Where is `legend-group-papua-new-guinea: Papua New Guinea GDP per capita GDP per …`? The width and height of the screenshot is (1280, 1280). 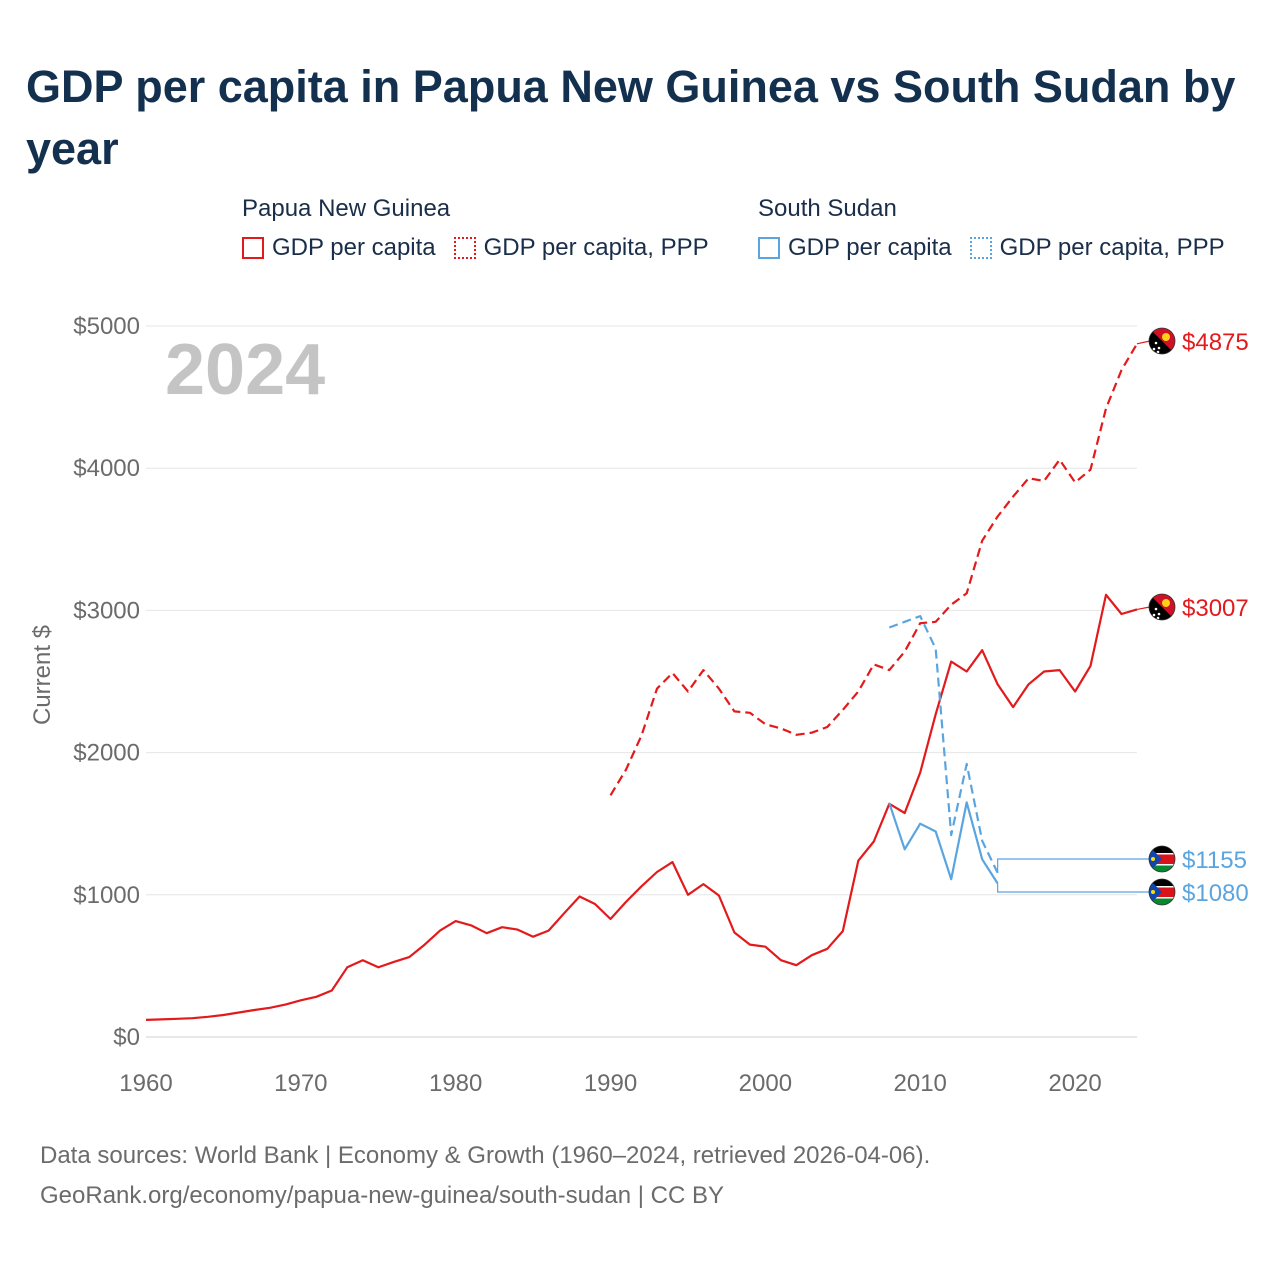
legend-group-papua-new-guinea: Papua New Guinea GDP per capita GDP per … is located at coordinates (484, 228).